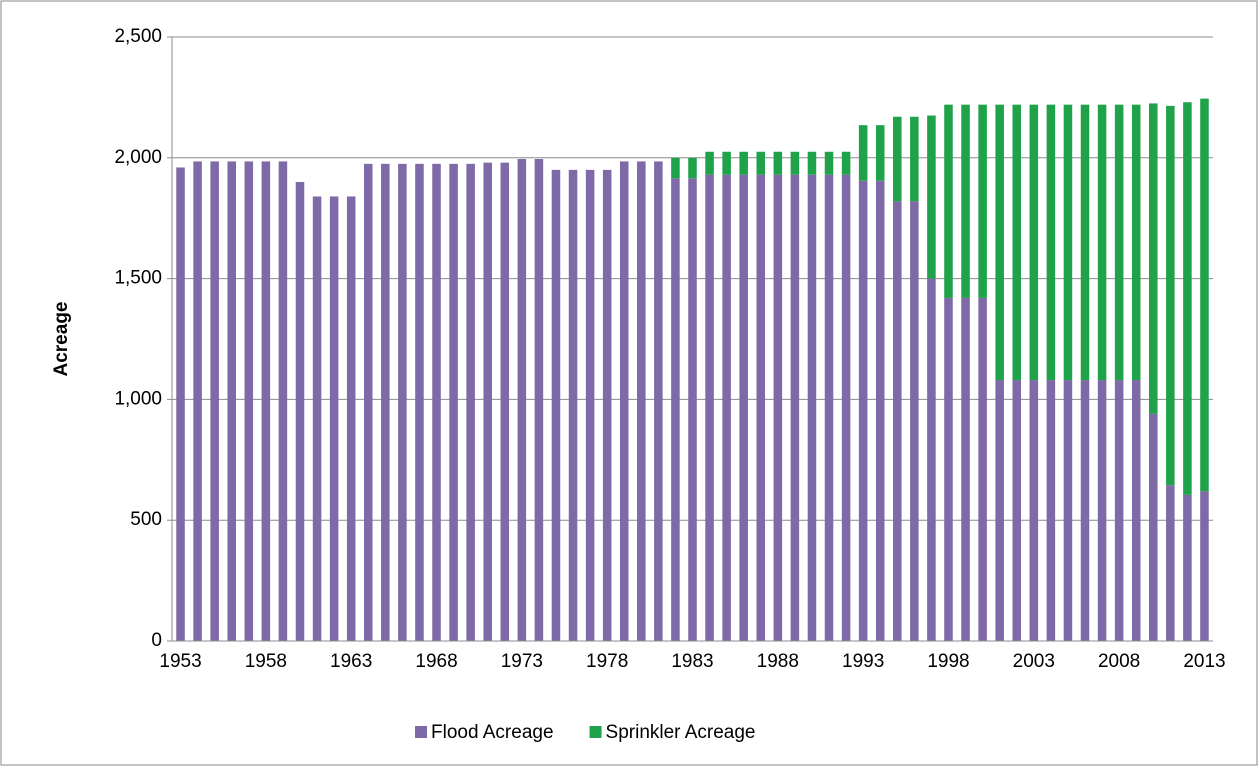  What do you see at coordinates (522, 661) in the screenshot?
I see `x-tick-label: 1973` at bounding box center [522, 661].